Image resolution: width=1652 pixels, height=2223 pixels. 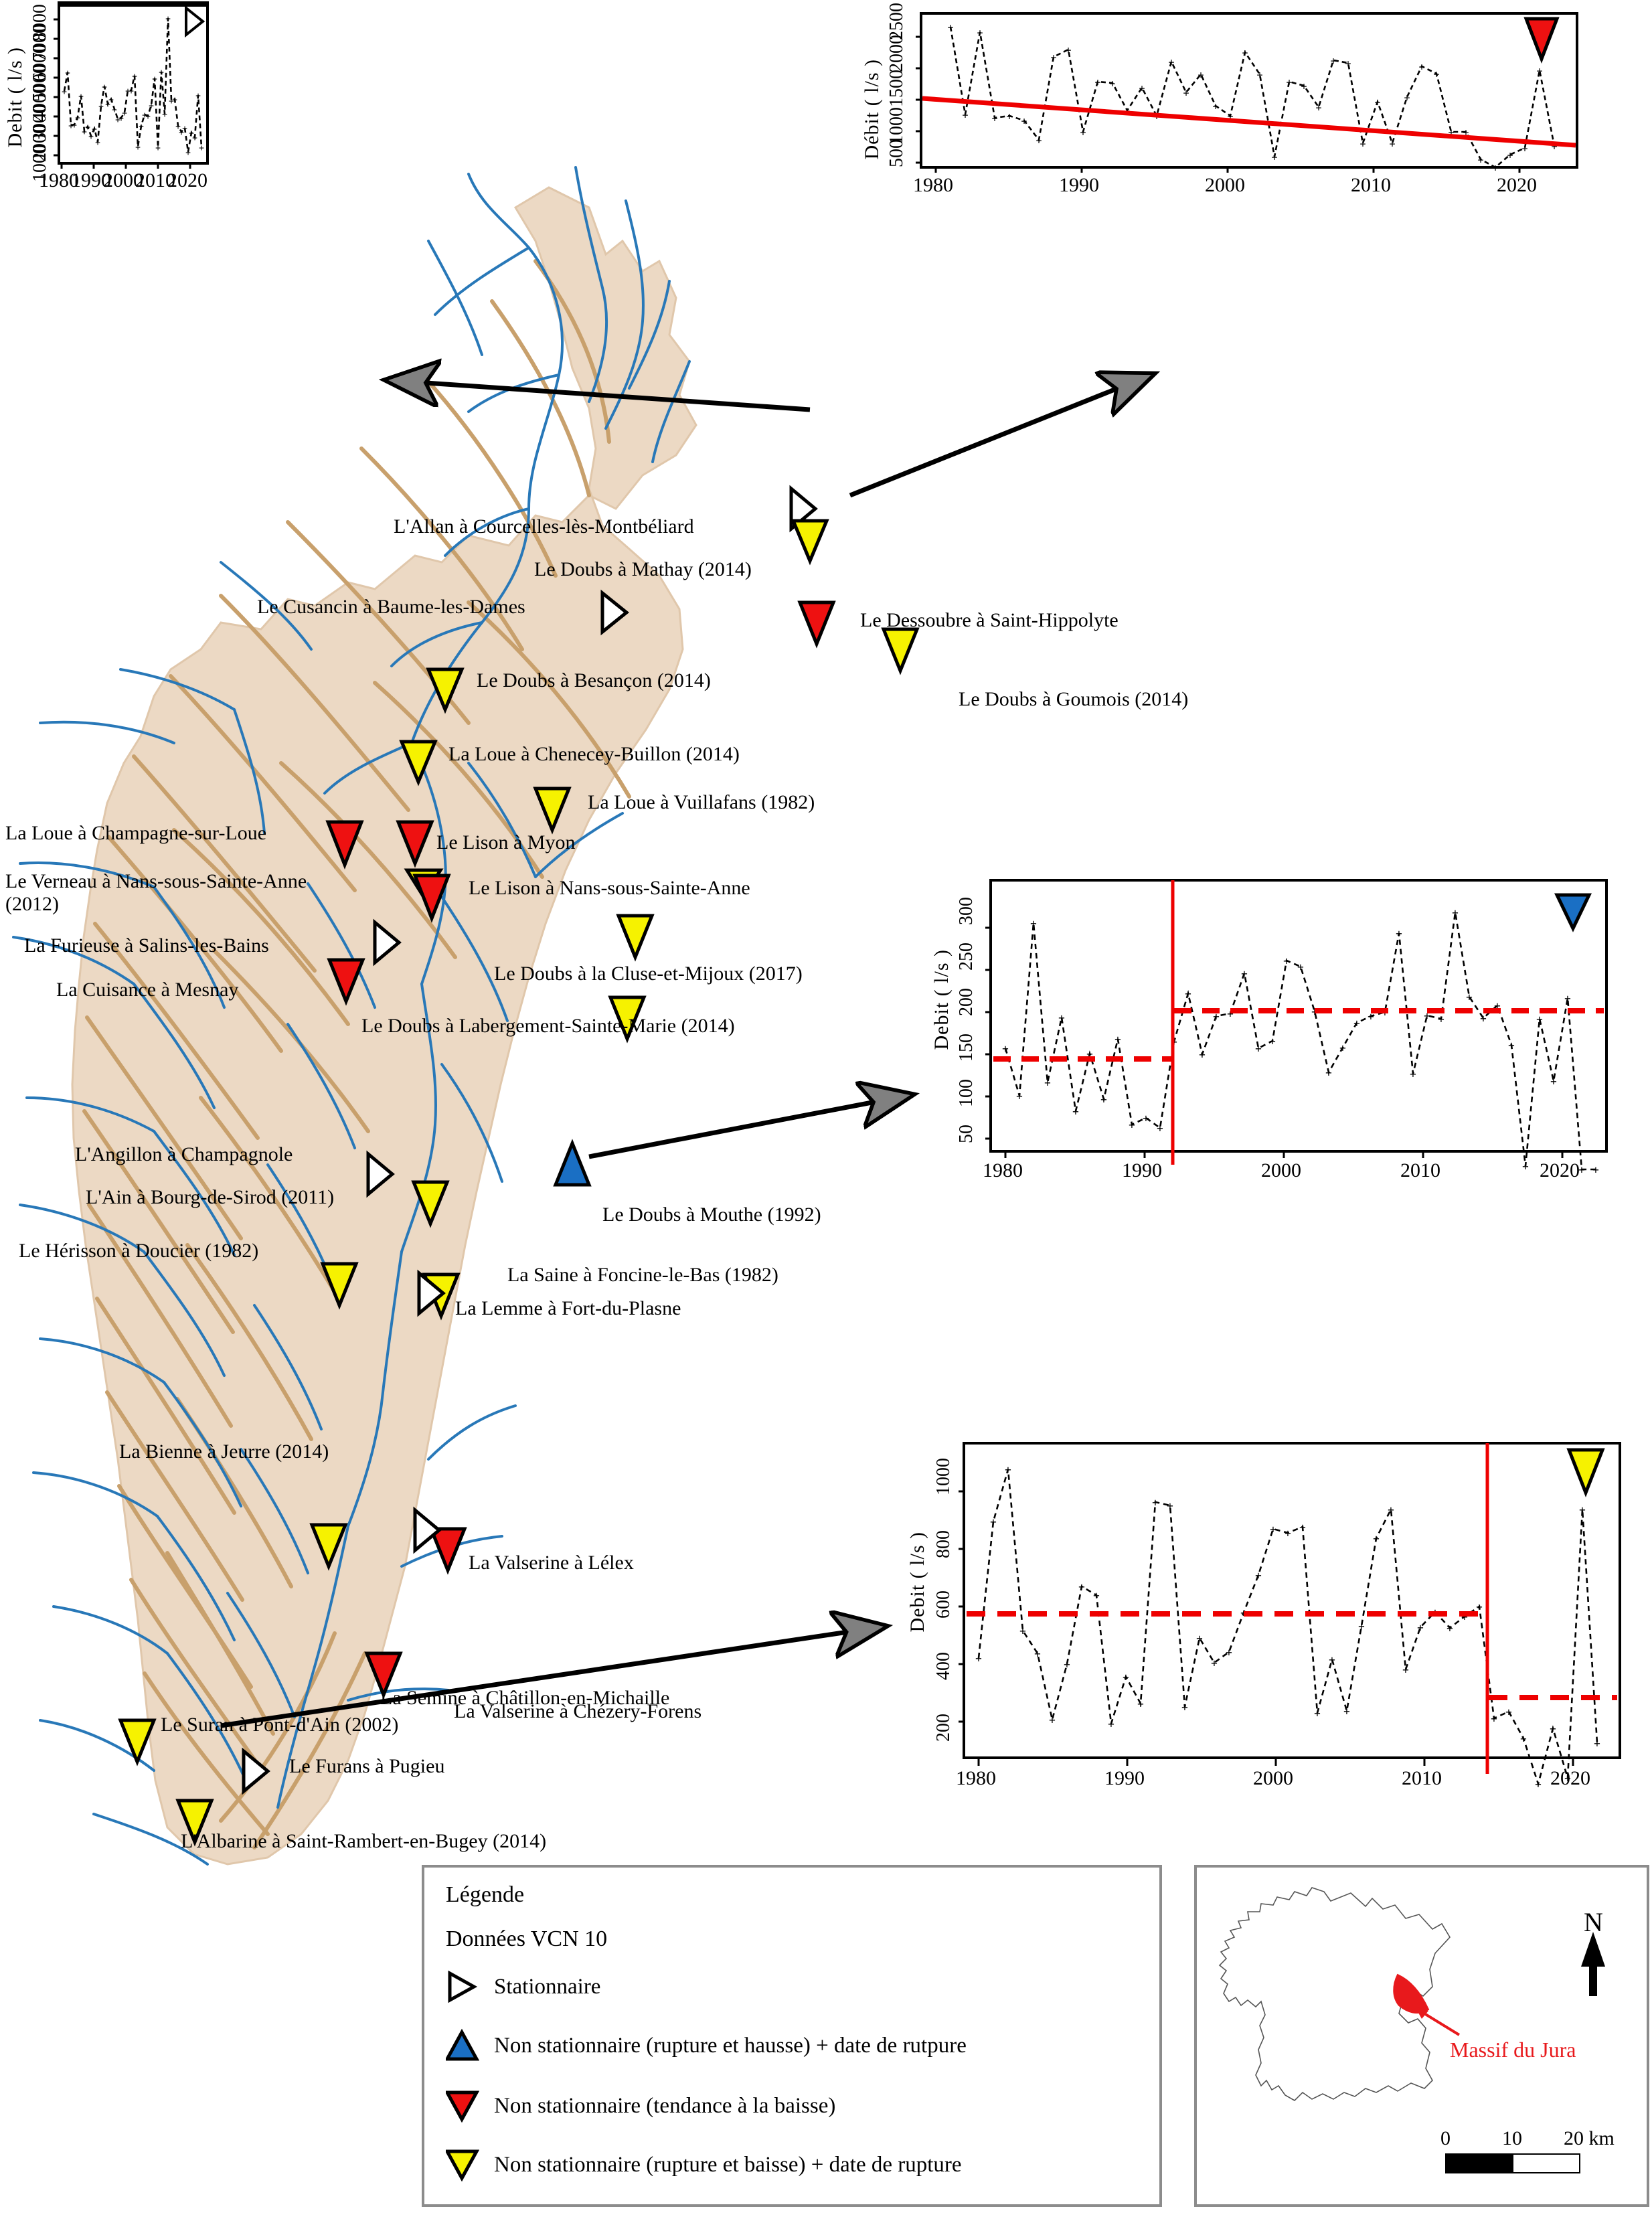 I want to click on station-label-angillon-champagnole: L'Angillon à Champagnole, so click(x=184, y=1154).